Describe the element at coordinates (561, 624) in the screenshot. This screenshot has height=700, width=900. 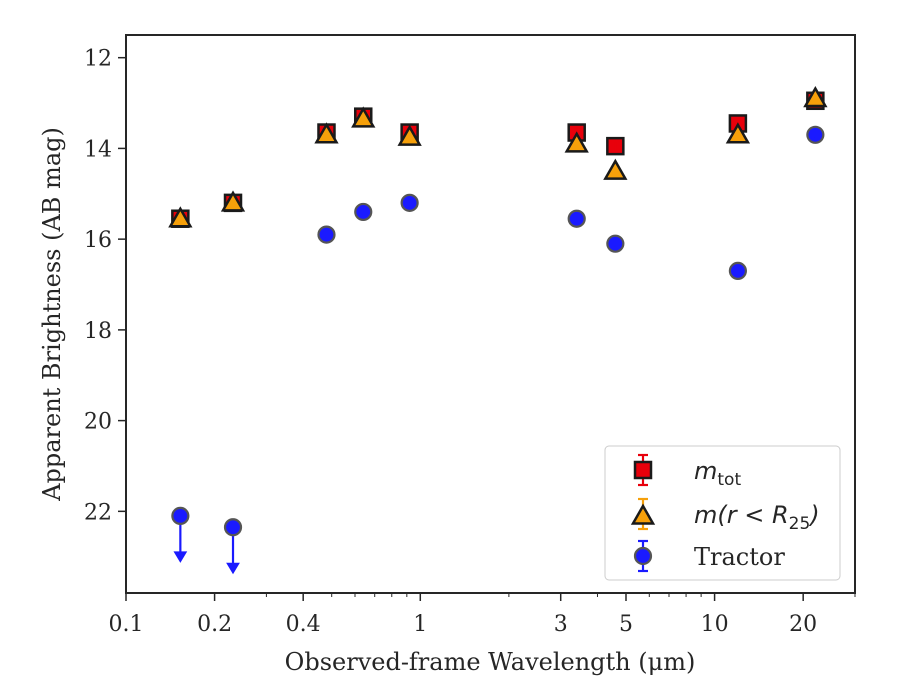
I see `x-tick-label: 3` at that location.